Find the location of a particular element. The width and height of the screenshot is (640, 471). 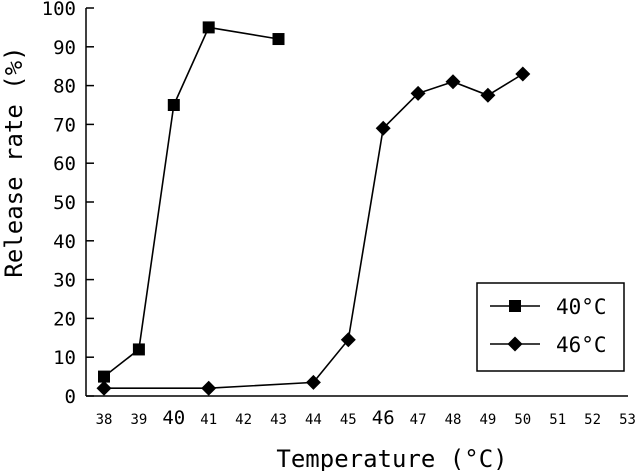

x-tick-label: 43 is located at coordinates (278, 420).